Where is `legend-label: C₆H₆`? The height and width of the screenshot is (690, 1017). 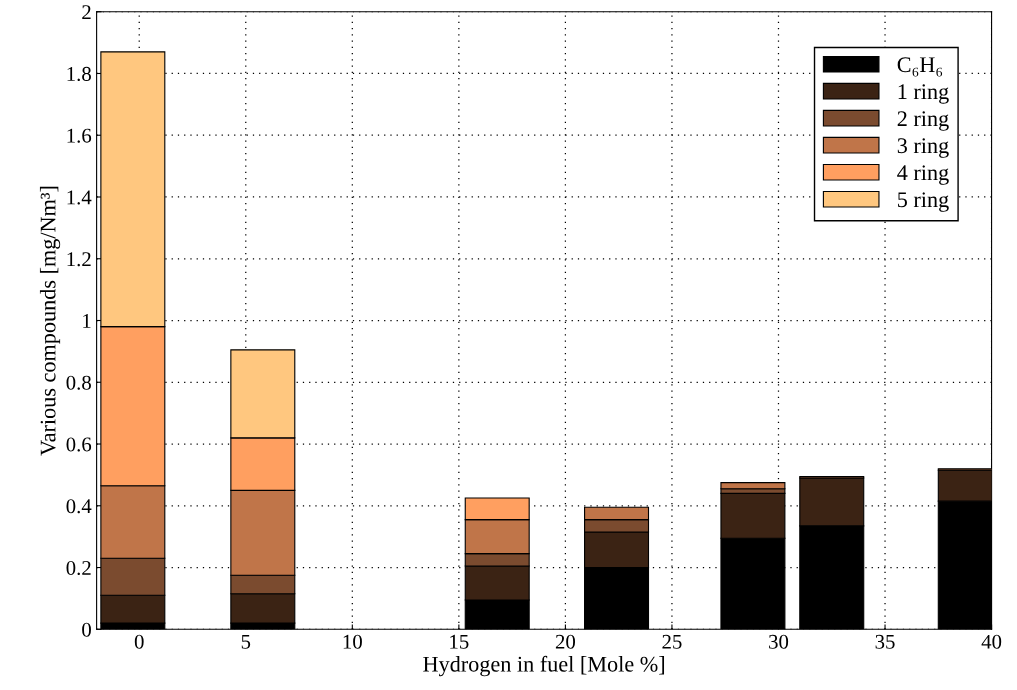 legend-label: C₆H₆ is located at coordinates (920, 67).